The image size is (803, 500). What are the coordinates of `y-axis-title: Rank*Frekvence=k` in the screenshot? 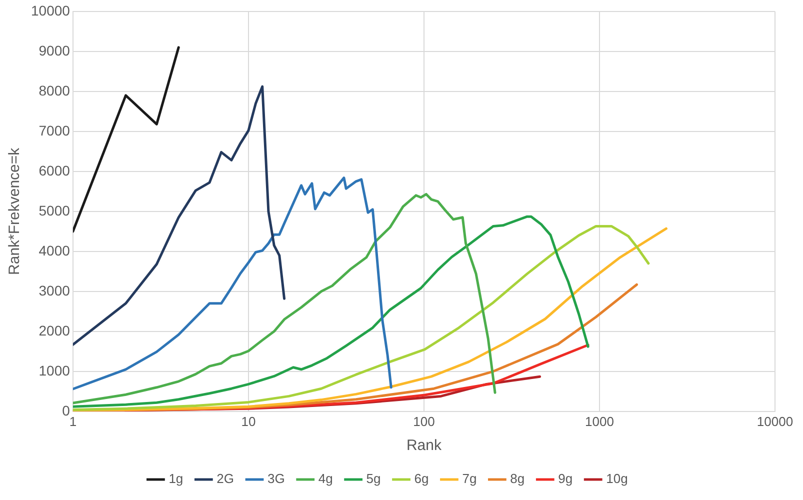 It's located at (15, 211).